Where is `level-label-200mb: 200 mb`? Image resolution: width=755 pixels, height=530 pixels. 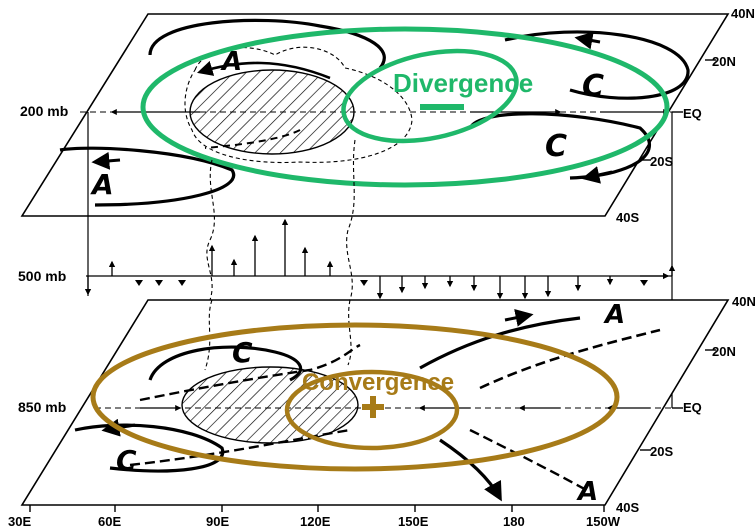 level-label-200mb: 200 mb is located at coordinates (44, 111).